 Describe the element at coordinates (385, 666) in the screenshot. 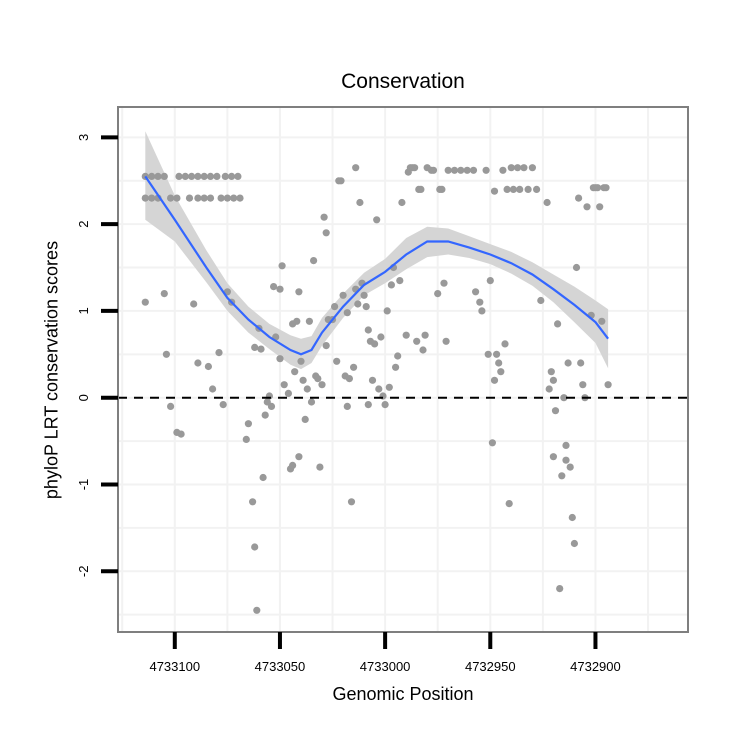

I see `x-tick-label: 4733000` at that location.